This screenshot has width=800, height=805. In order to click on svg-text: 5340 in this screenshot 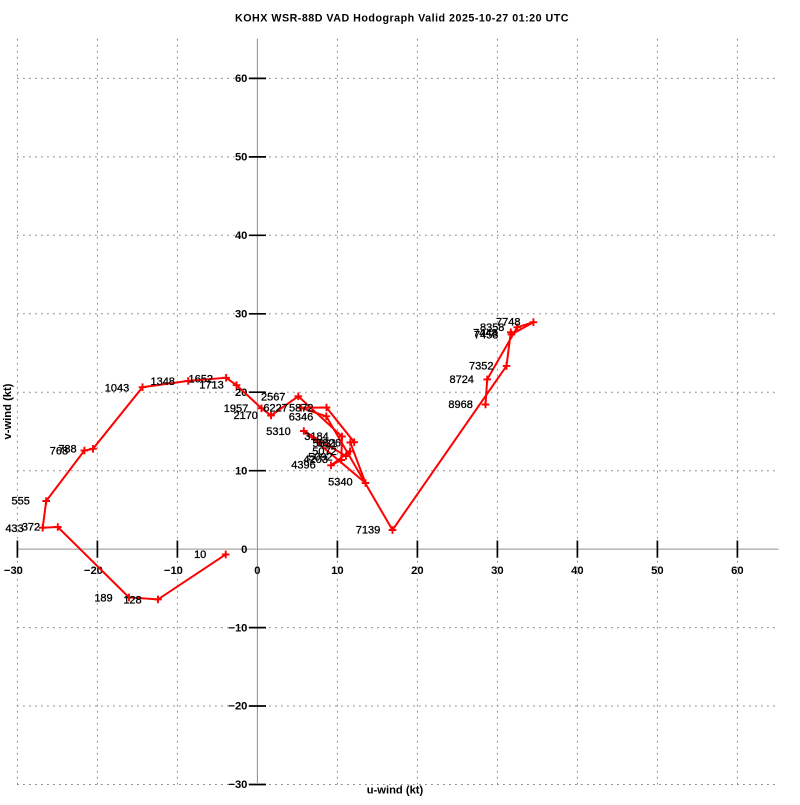, I will do `click(340, 483)`.